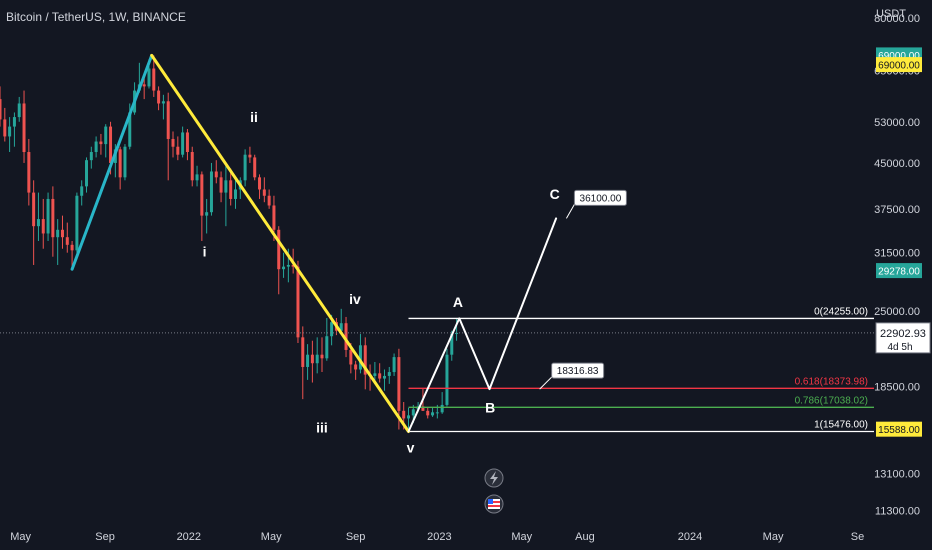  What do you see at coordinates (897, 312) in the screenshot?
I see `price-tick-label: 25000.00` at bounding box center [897, 312].